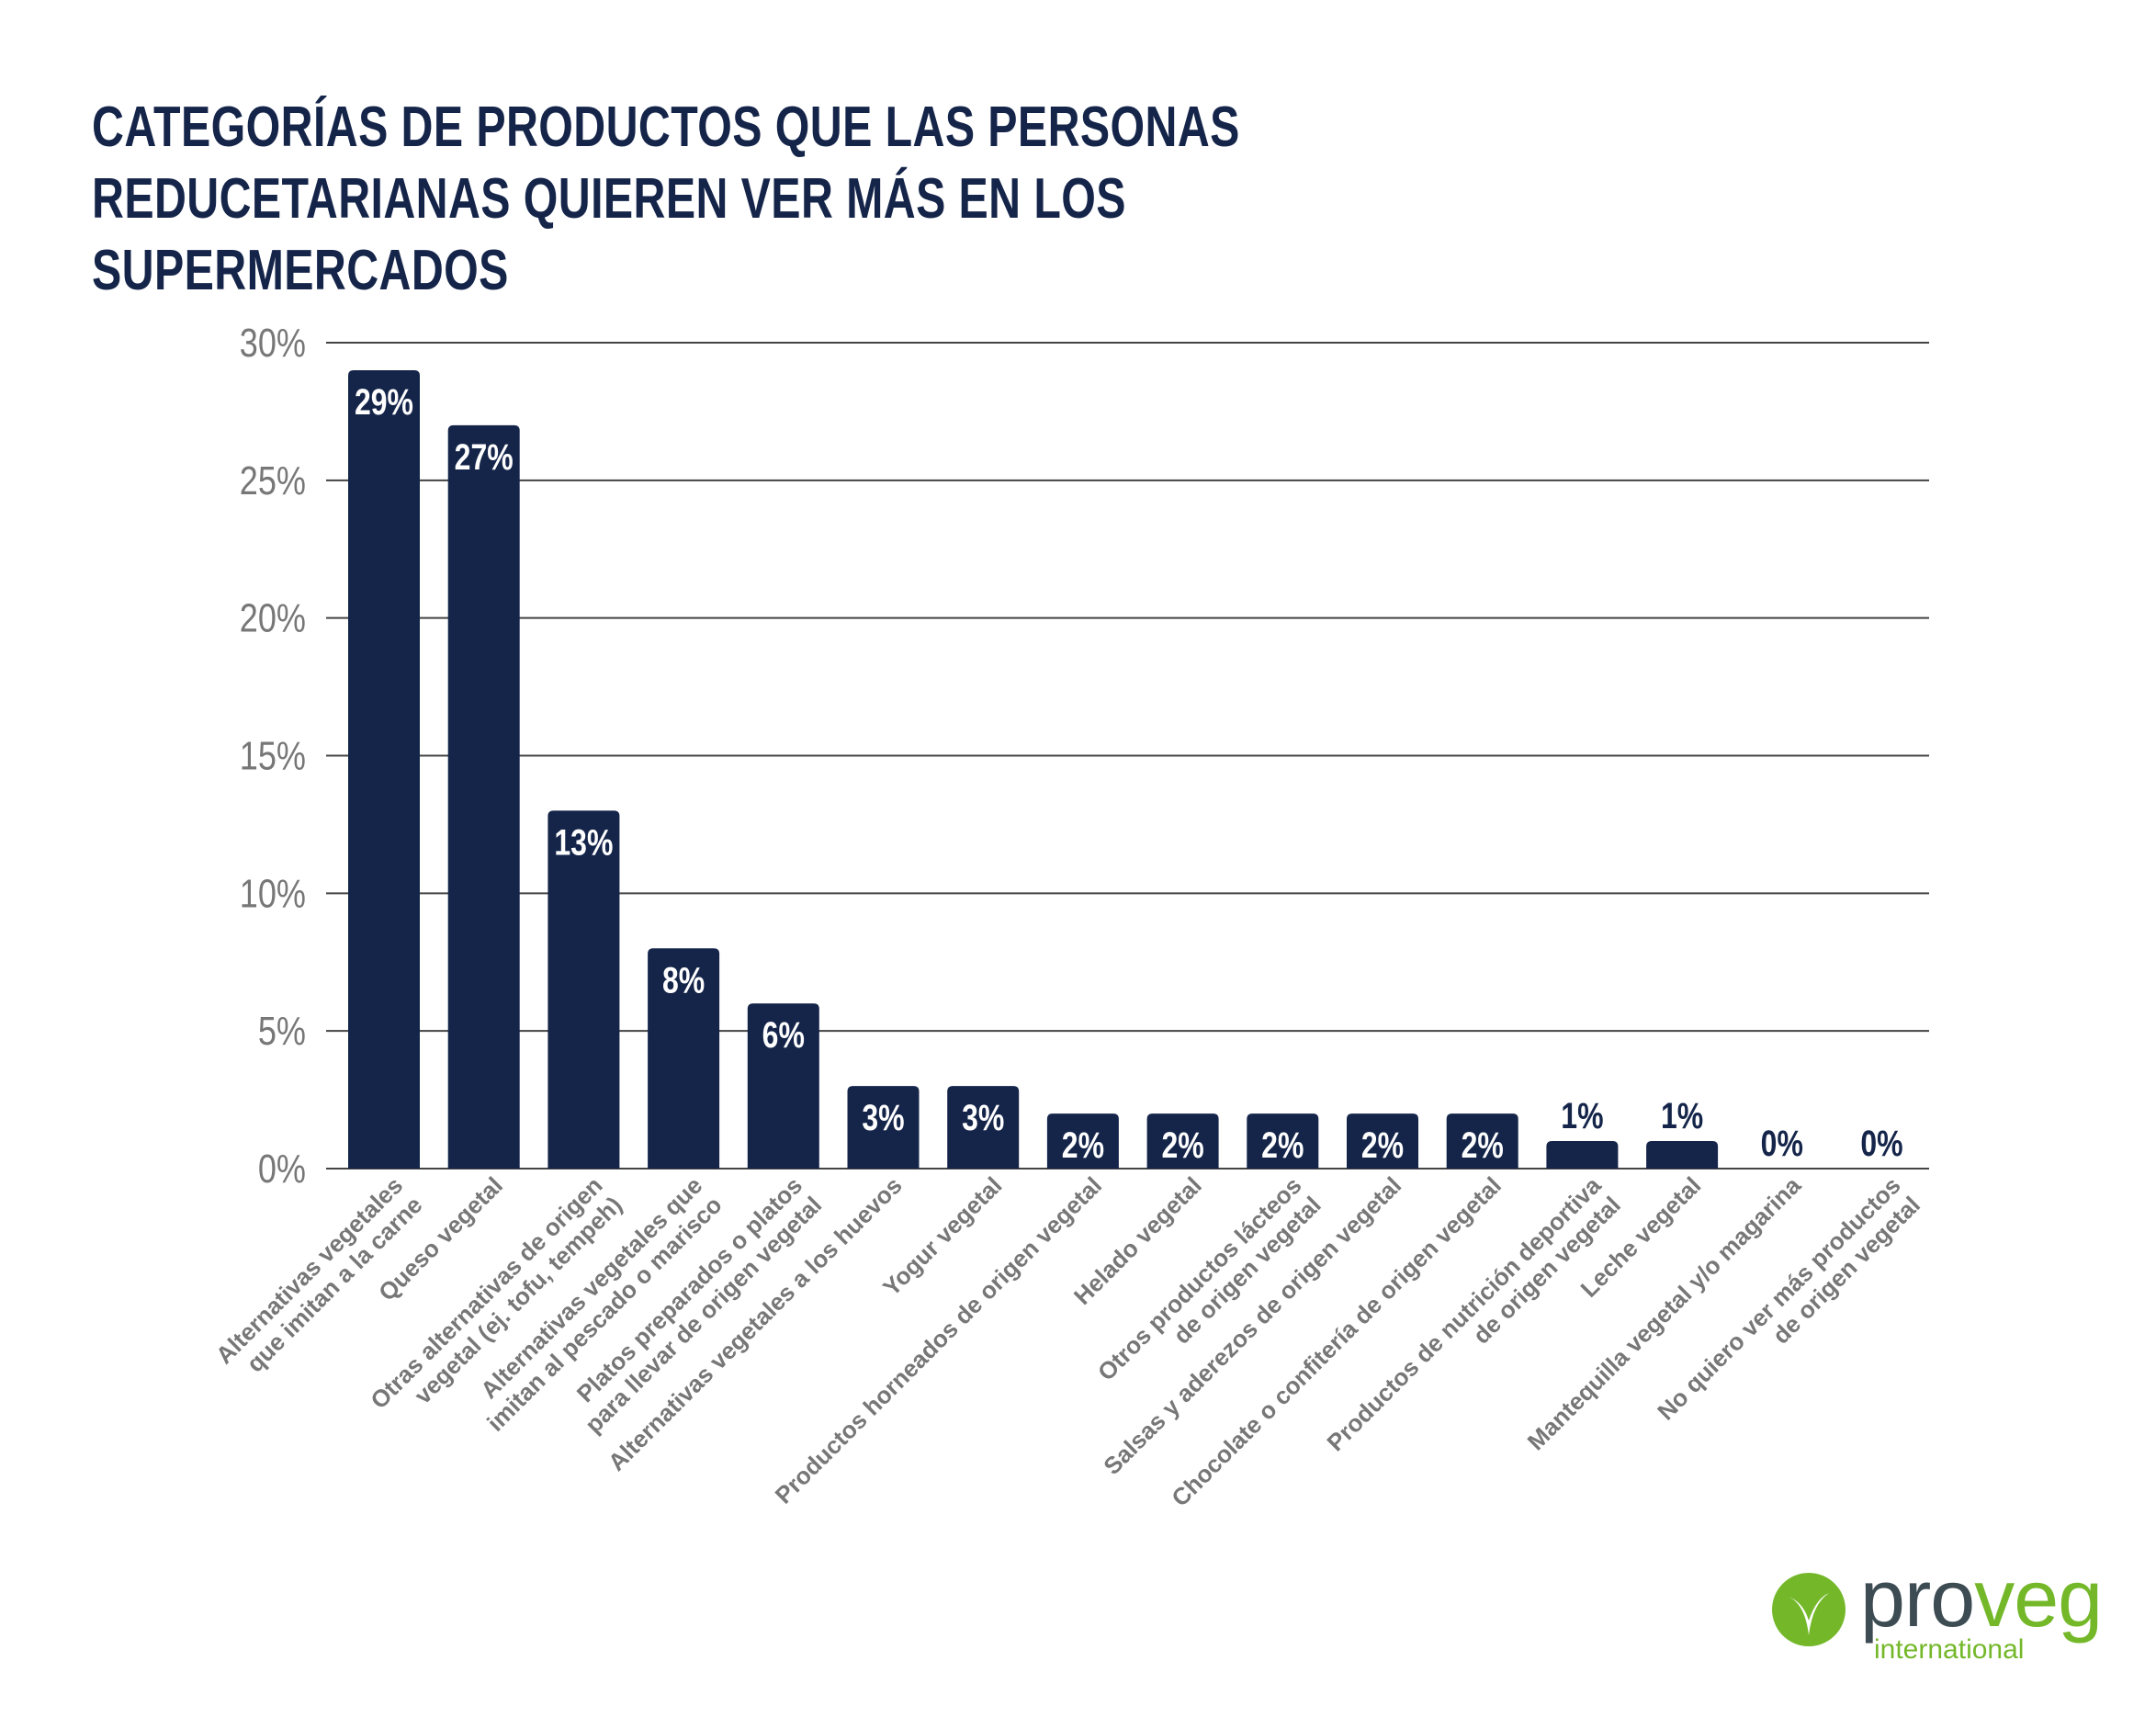 Image resolution: width=2156 pixels, height=1729 pixels. I want to click on logo-wordmark: proveg, so click(1981, 1598).